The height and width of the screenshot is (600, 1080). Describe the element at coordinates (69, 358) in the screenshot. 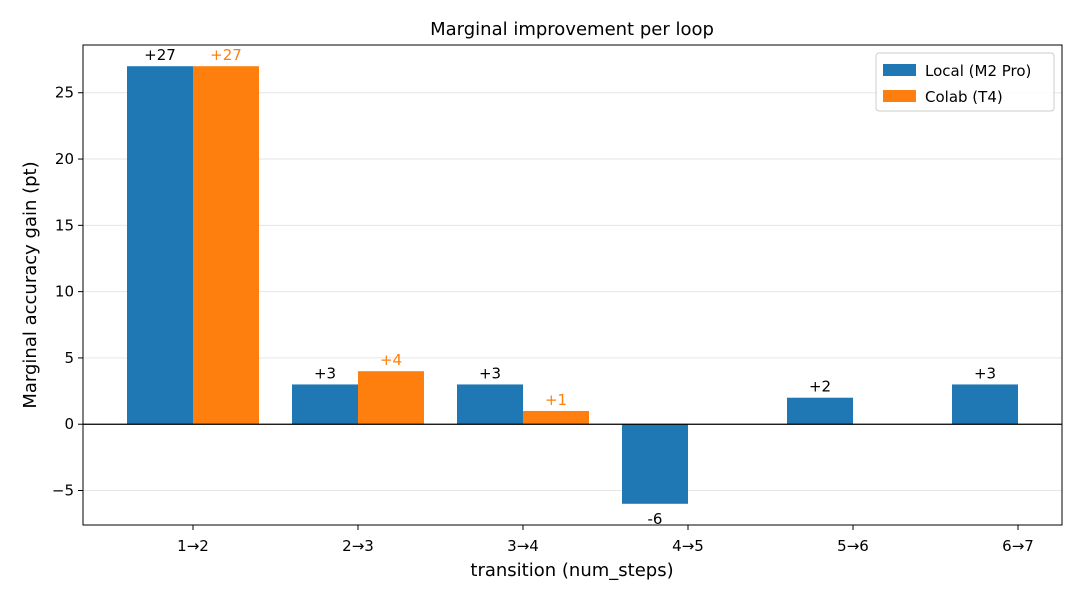

I see `y-tick-label: 5` at that location.